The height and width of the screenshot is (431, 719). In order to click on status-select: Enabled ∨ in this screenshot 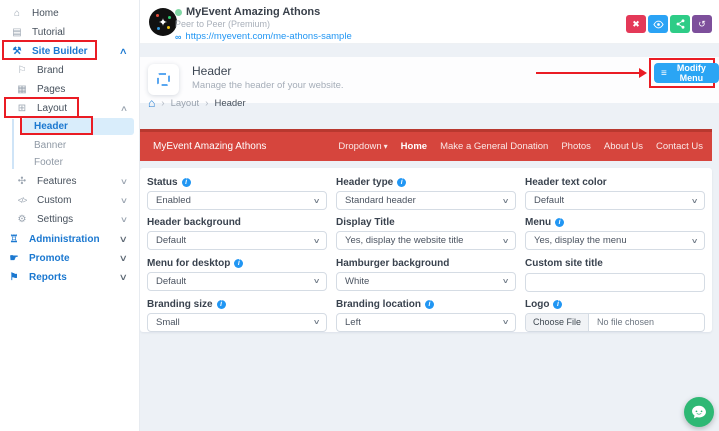, I will do `click(237, 200)`.